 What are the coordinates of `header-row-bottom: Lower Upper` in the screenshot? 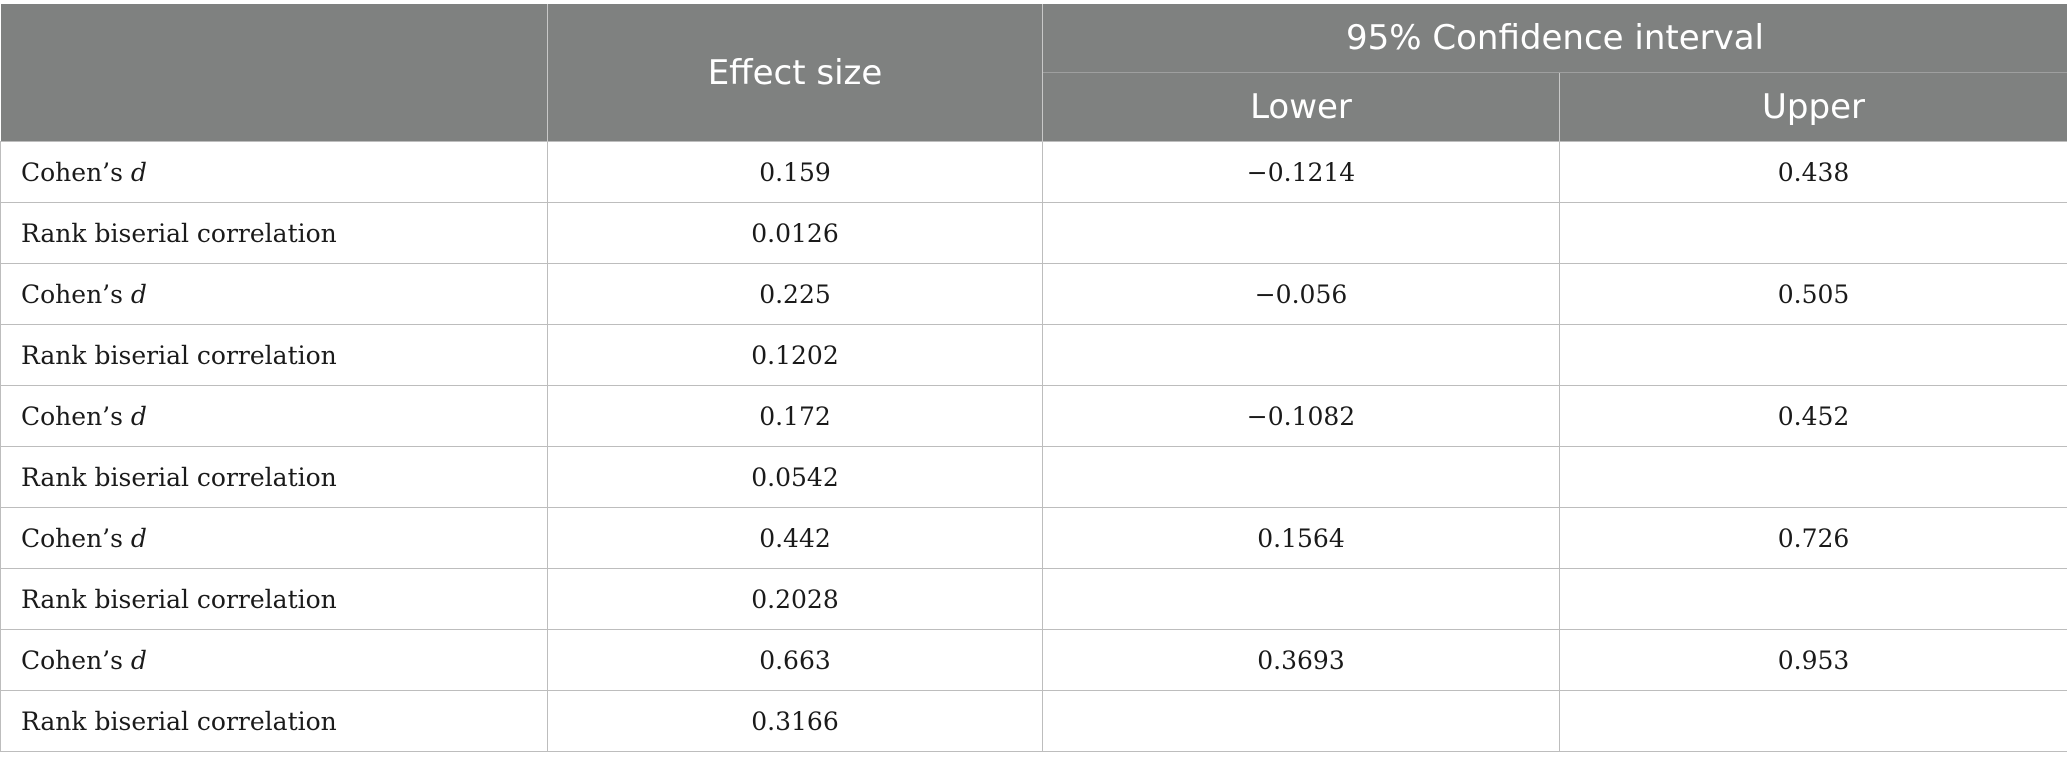 It's located at (1034, 107).